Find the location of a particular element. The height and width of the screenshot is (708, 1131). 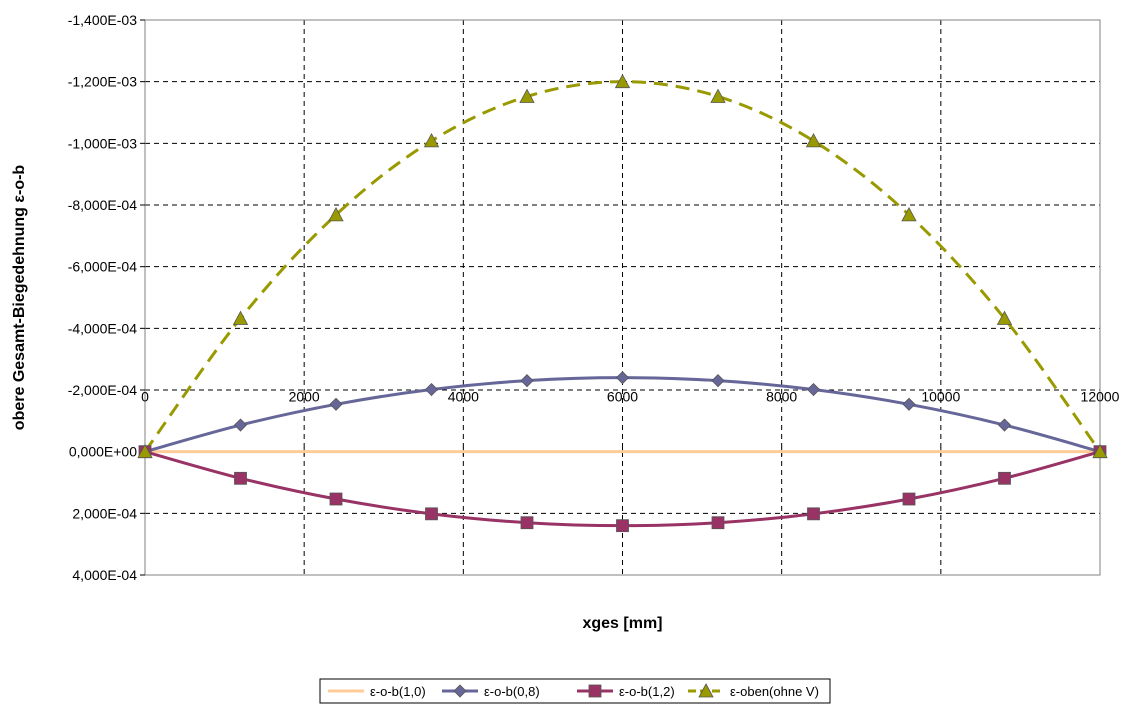

legend-box is located at coordinates (575, 691).